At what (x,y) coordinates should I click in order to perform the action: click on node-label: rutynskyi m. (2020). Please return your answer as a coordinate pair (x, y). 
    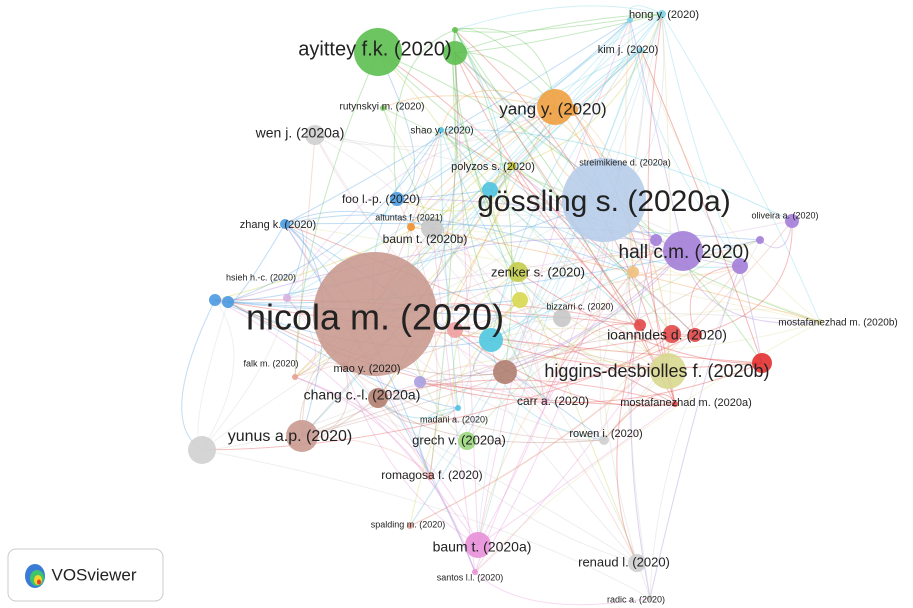
    Looking at the image, I should click on (381, 107).